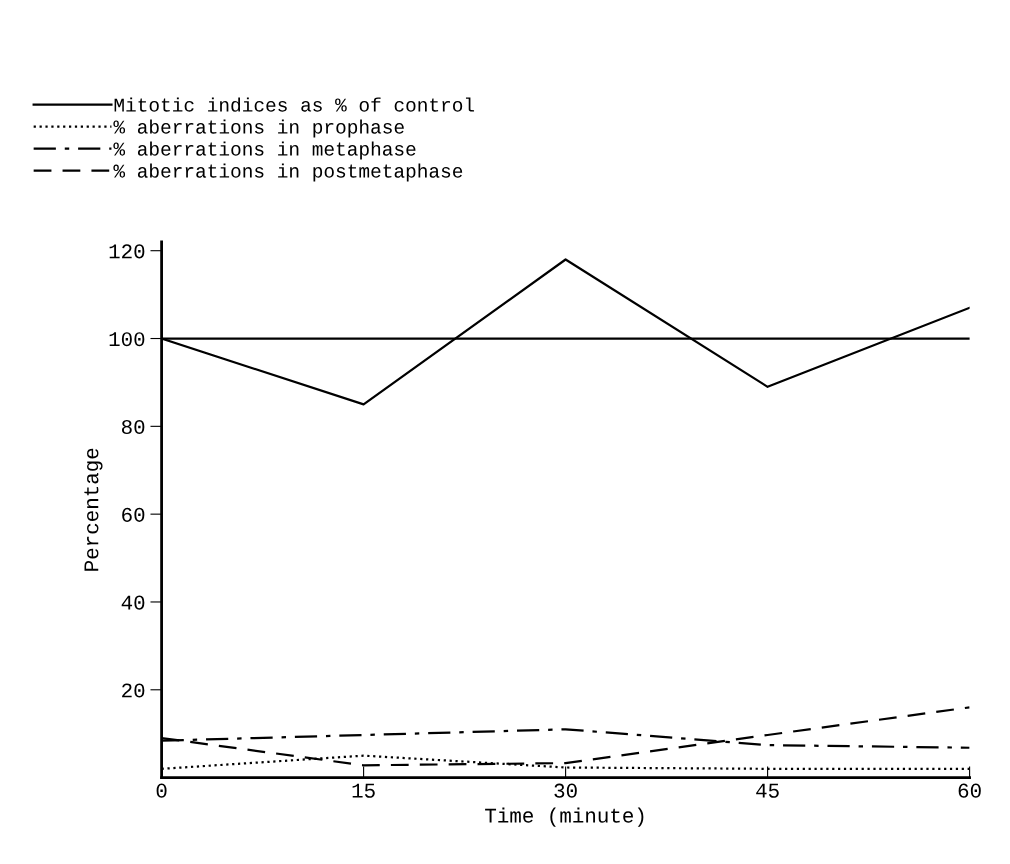 The width and height of the screenshot is (1010, 864). Describe the element at coordinates (93, 509) in the screenshot. I see `y-axis-title: Percentage` at that location.